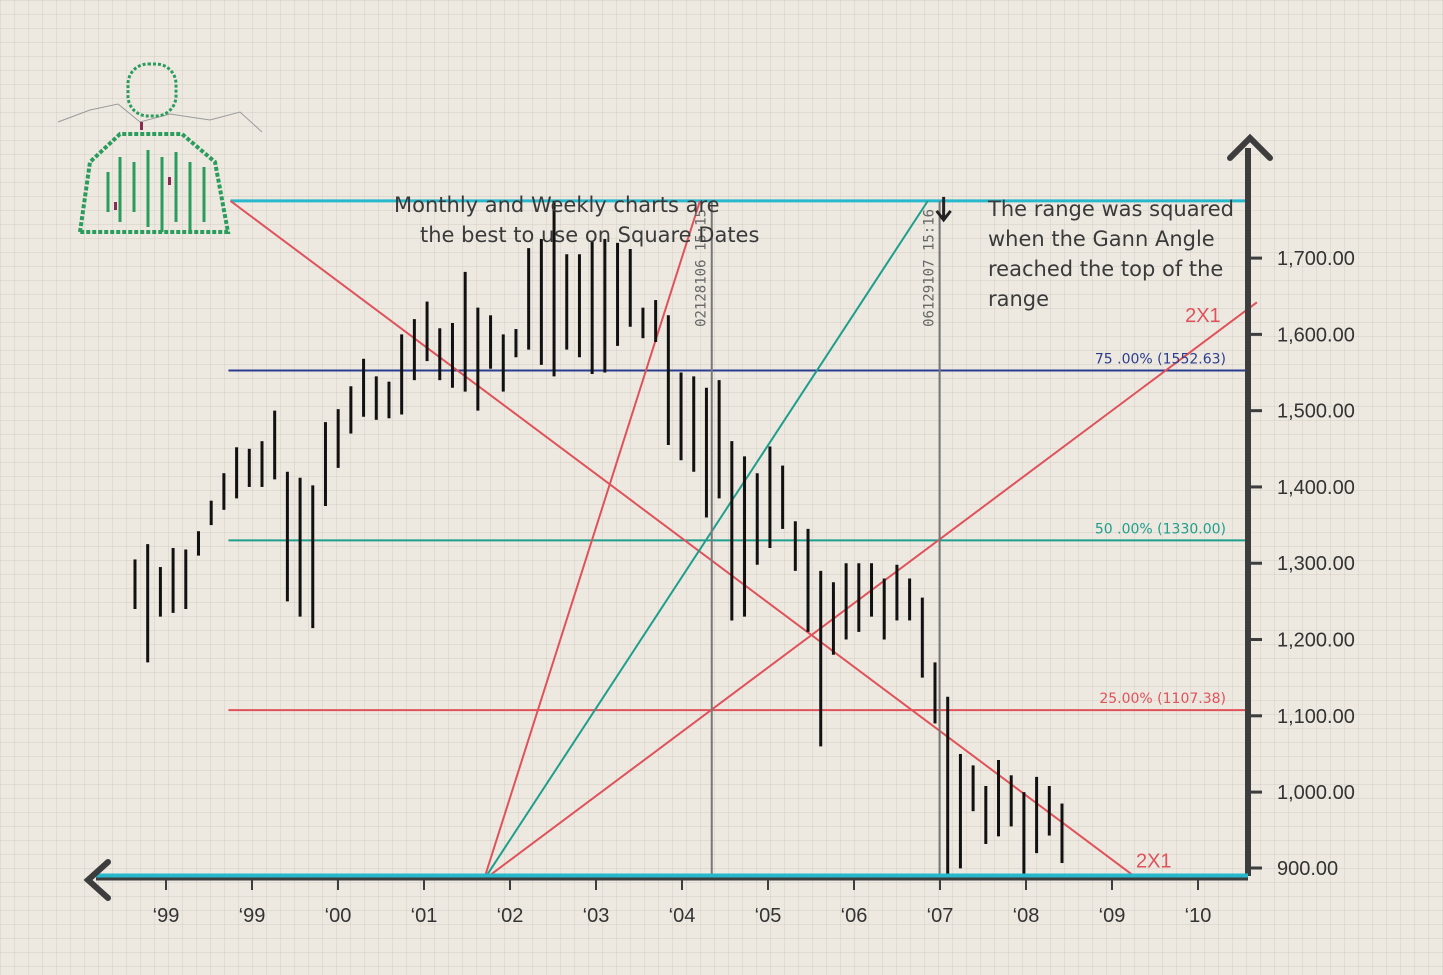  What do you see at coordinates (1316, 793) in the screenshot?
I see `y-tick-label: 1,000.00` at bounding box center [1316, 793].